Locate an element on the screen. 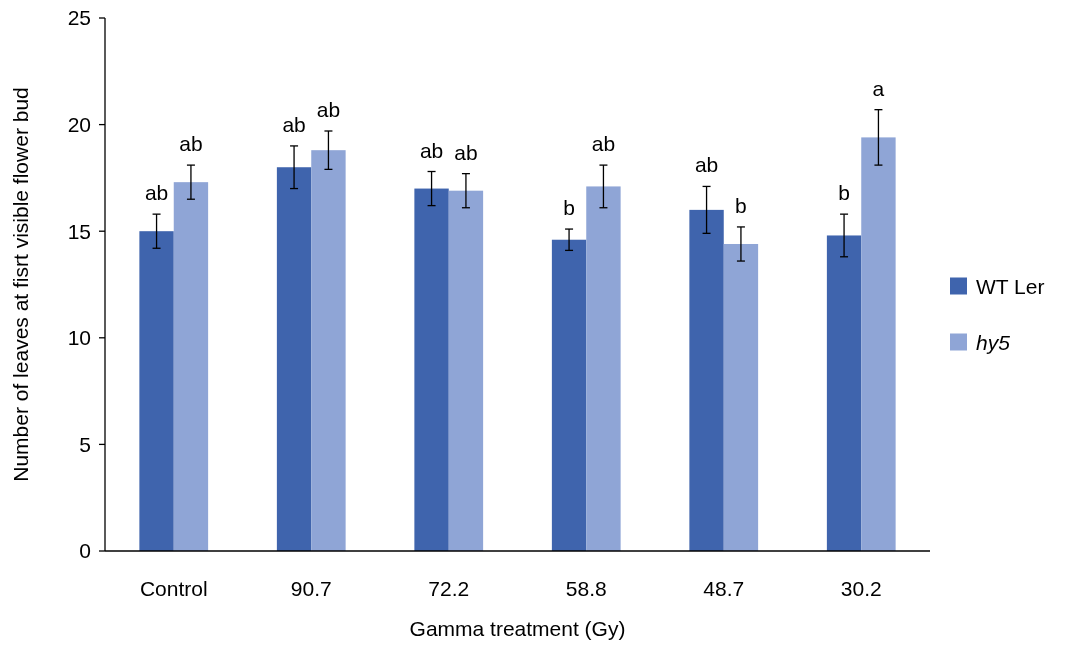  y-tick-label: 0 is located at coordinates (85, 551).